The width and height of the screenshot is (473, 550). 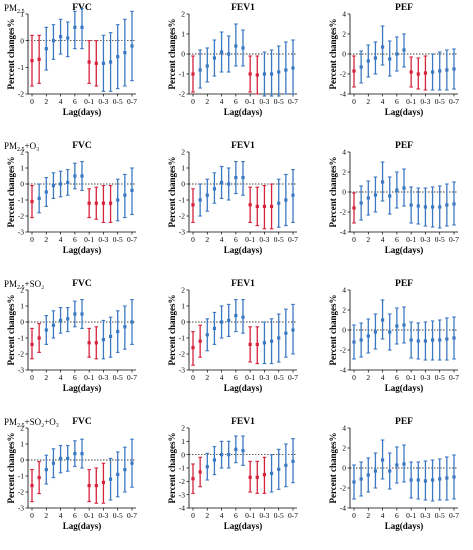 I want to click on x-tick-label: 0-1, so click(x=250, y=239).